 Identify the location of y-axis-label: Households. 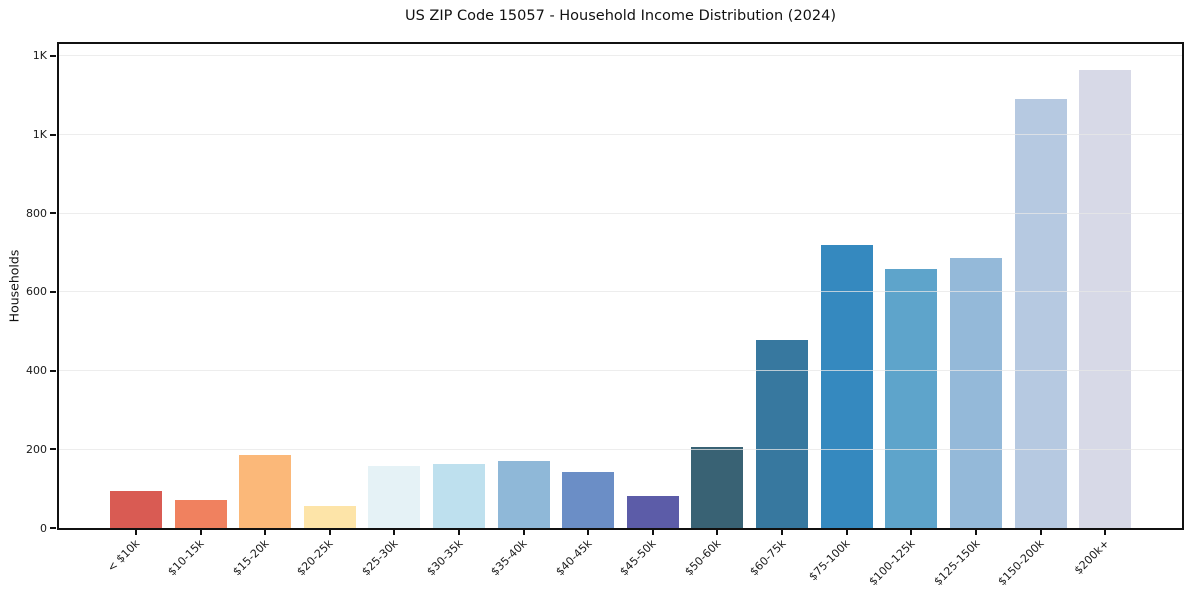
(14, 286).